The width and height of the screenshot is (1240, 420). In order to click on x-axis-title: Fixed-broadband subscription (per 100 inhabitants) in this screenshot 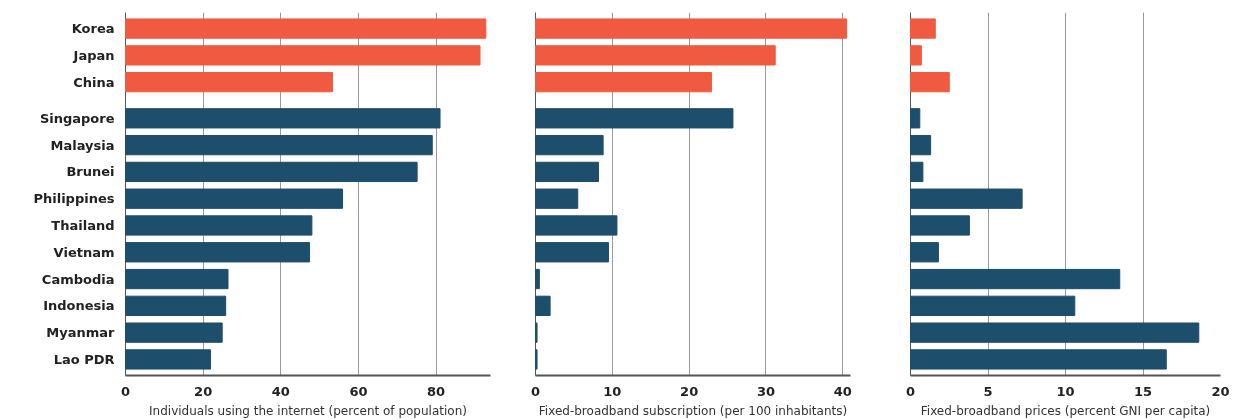, I will do `click(693, 410)`.